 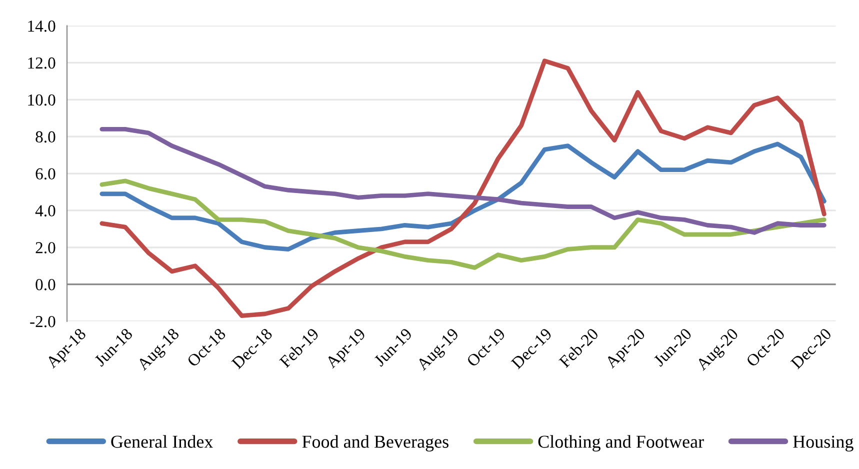 What do you see at coordinates (621, 443) in the screenshot?
I see `legend-label: Clothing and Footwear` at bounding box center [621, 443].